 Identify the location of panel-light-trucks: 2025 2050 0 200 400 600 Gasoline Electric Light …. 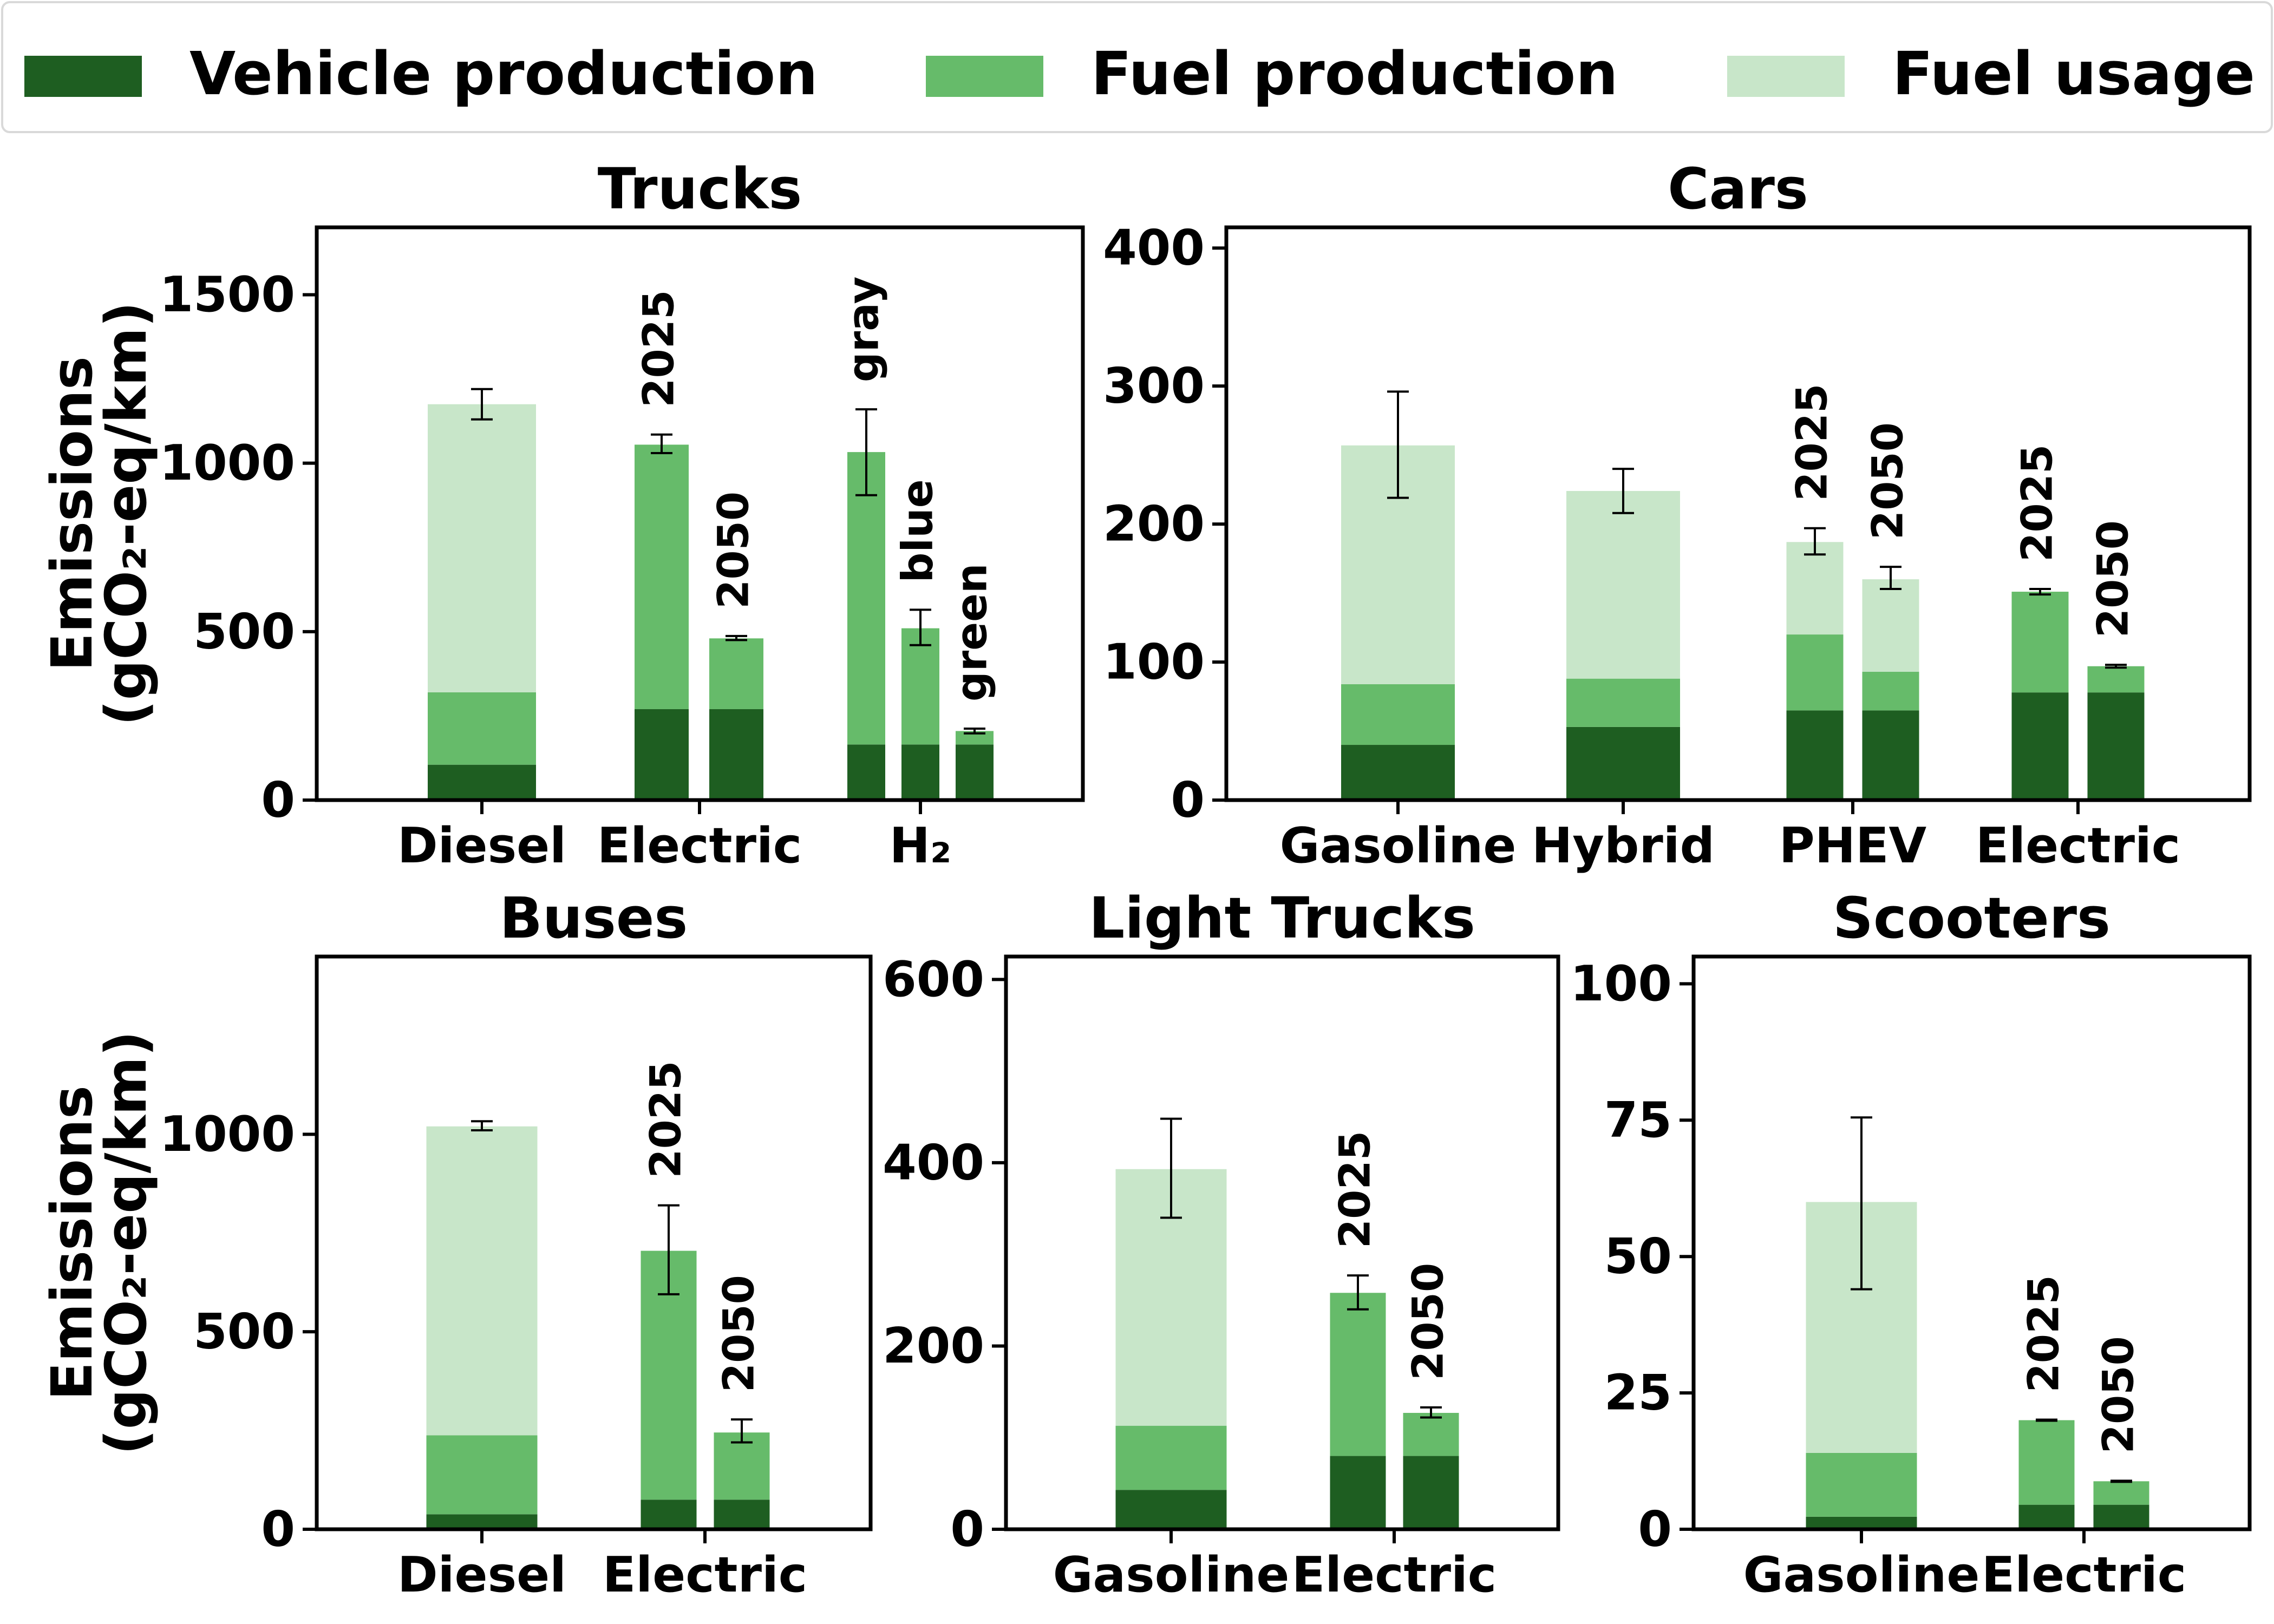
(1221, 1244).